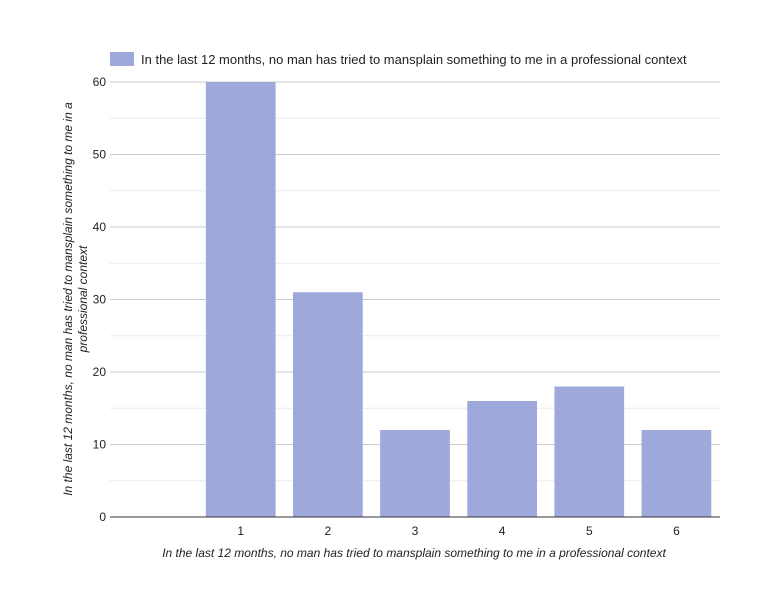 The height and width of the screenshot is (602, 779). I want to click on x-tick-label: 6, so click(676, 531).